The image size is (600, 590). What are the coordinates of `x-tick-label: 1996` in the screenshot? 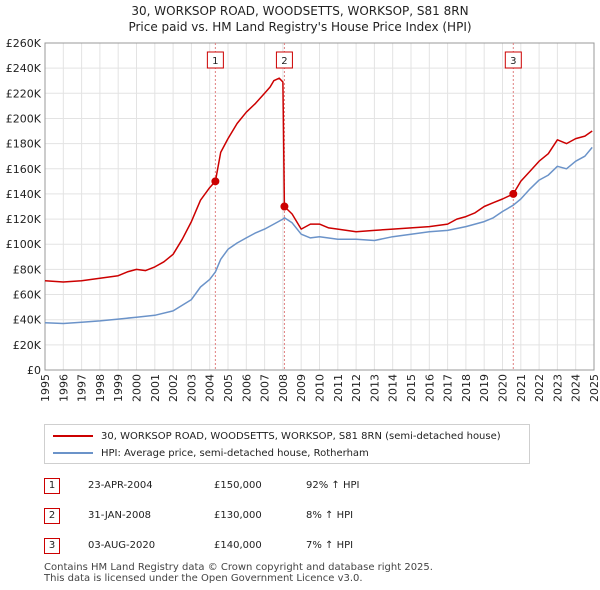 It's located at (63, 388).